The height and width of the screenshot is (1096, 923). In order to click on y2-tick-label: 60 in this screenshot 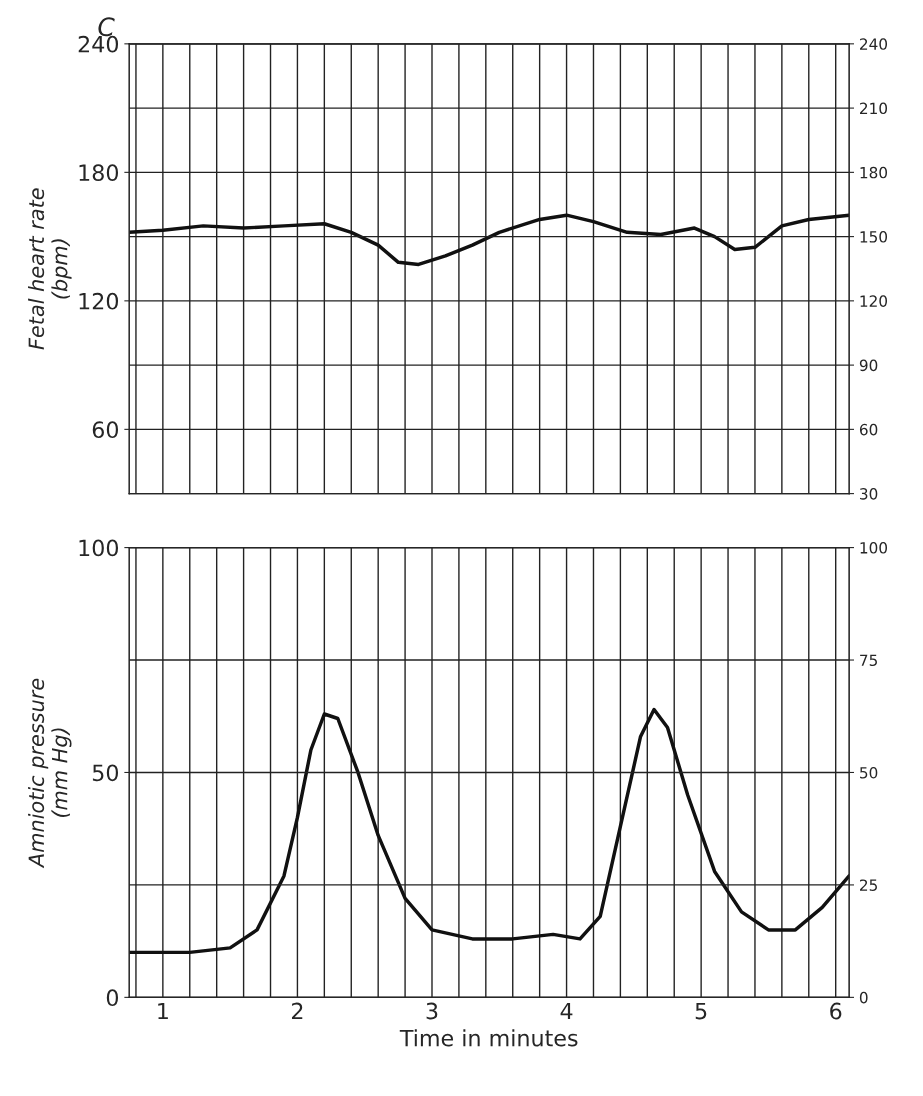, I will do `click(868, 429)`.